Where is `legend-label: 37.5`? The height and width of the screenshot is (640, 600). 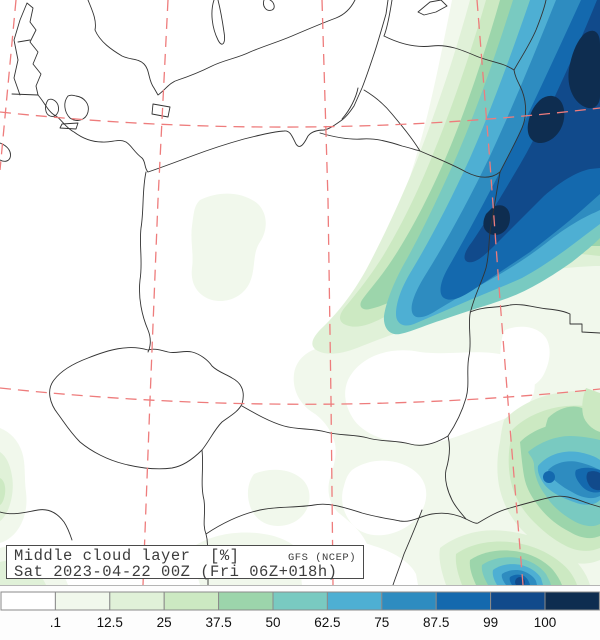 legend-label: 37.5 is located at coordinates (218, 622).